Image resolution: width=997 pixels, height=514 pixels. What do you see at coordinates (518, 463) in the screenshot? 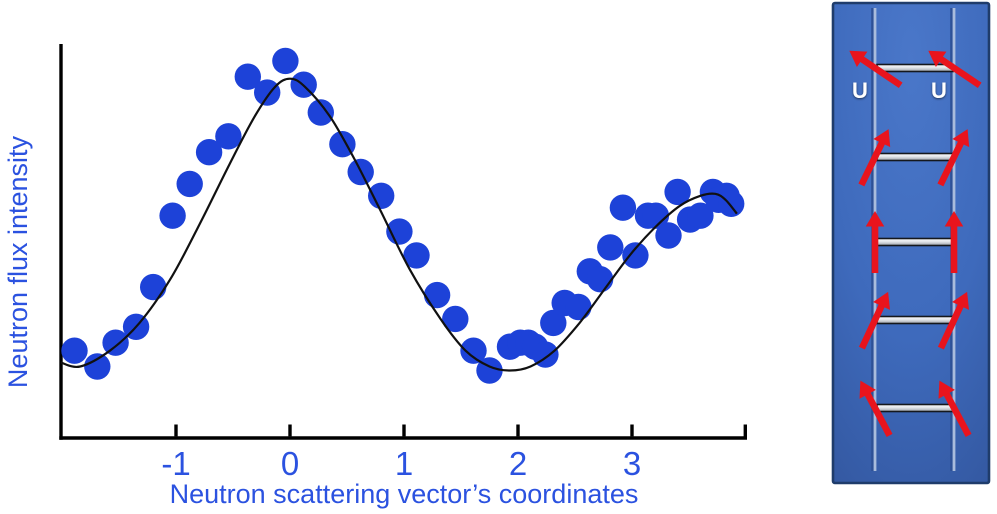
I see `x-tick-label: 2` at bounding box center [518, 463].